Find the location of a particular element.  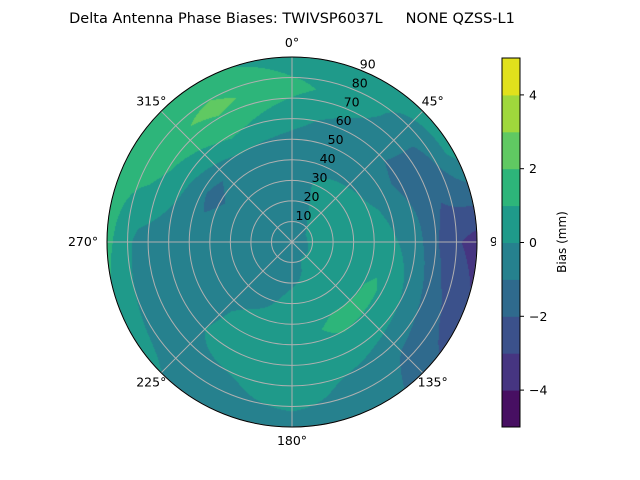

r-tick-label: 70 is located at coordinates (352, 101).